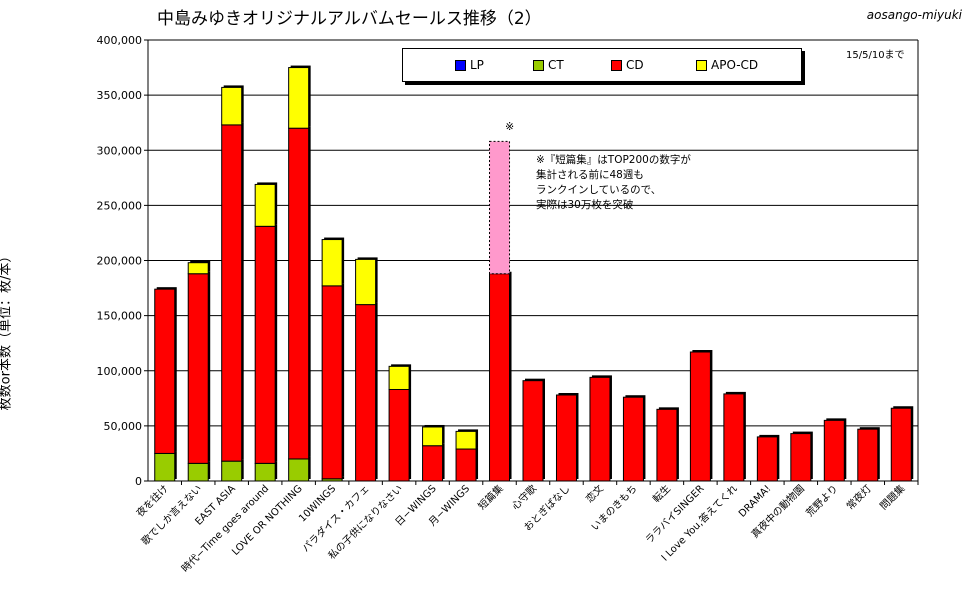 The image size is (976, 596). Describe the element at coordinates (123, 426) in the screenshot. I see `y-tick-label: 50,000` at that location.